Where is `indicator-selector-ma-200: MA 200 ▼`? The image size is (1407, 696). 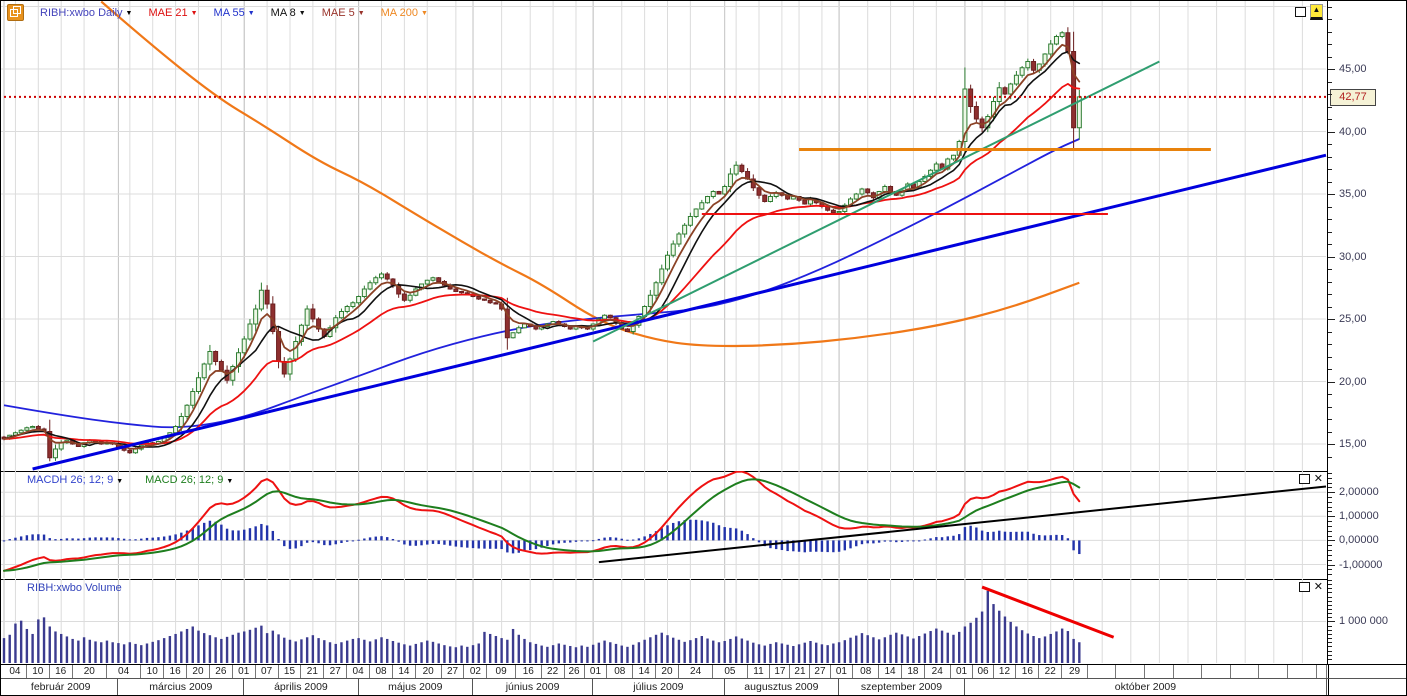 indicator-selector-ma-200: MA 200 ▼ is located at coordinates (404, 13).